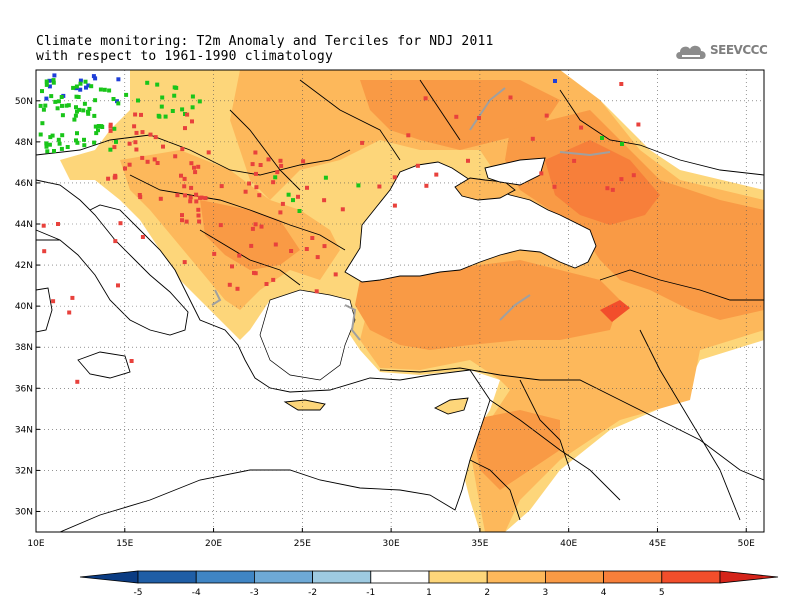 The width and height of the screenshot is (800, 600). I want to click on anomaly-region-anatolia, so click(487, 305).